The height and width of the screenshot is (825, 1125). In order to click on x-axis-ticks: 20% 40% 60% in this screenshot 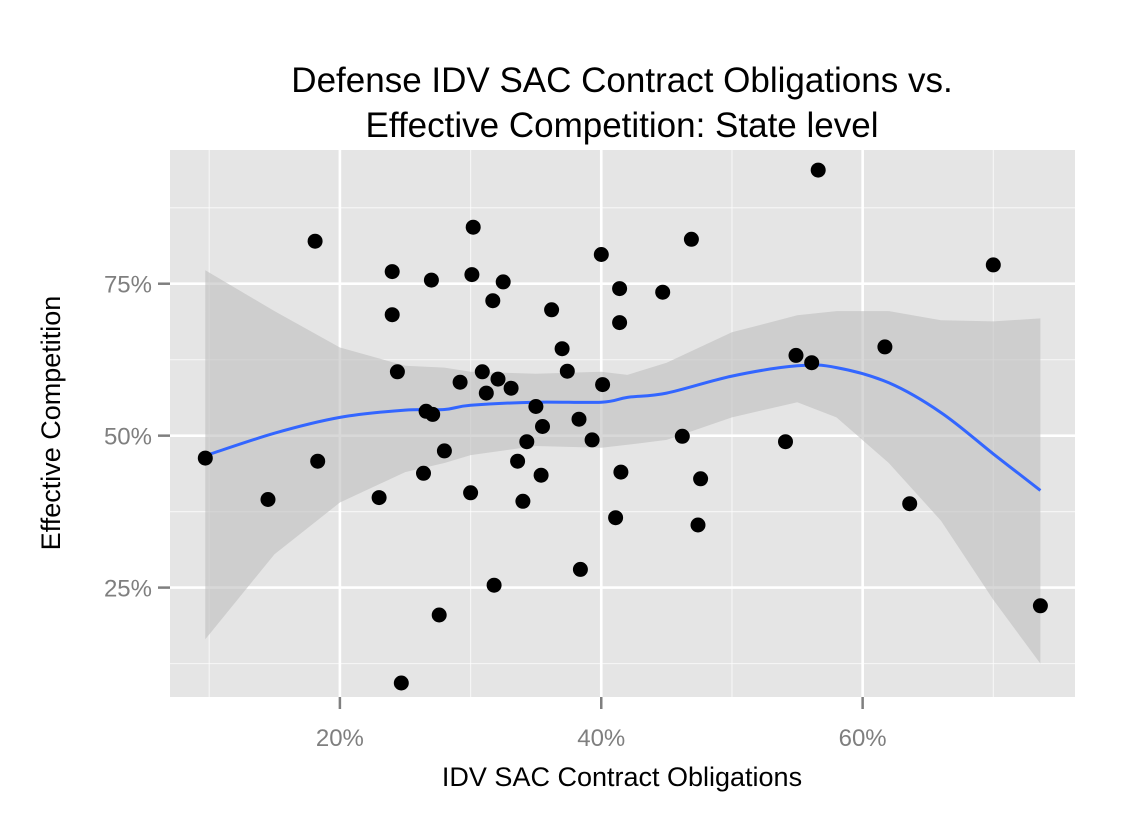, I will do `click(601, 724)`.